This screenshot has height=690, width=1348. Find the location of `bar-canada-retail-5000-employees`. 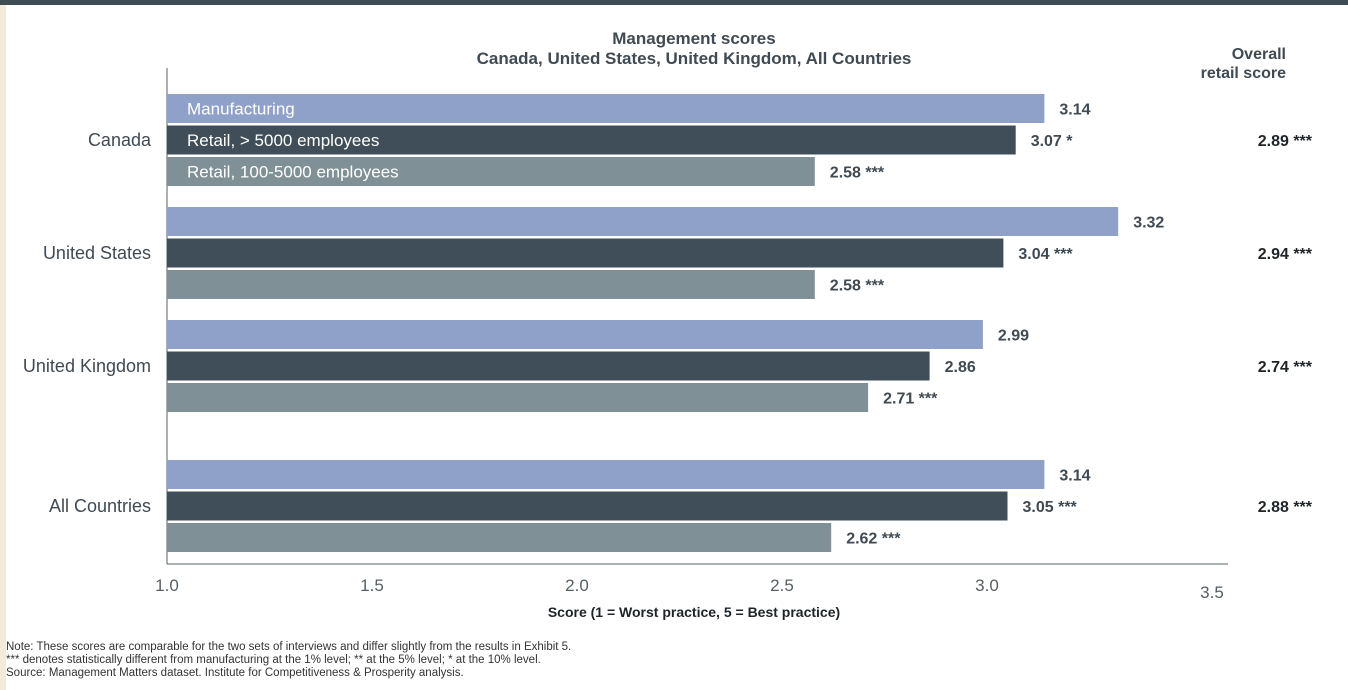

bar-canada-retail-5000-employees is located at coordinates (591, 140).